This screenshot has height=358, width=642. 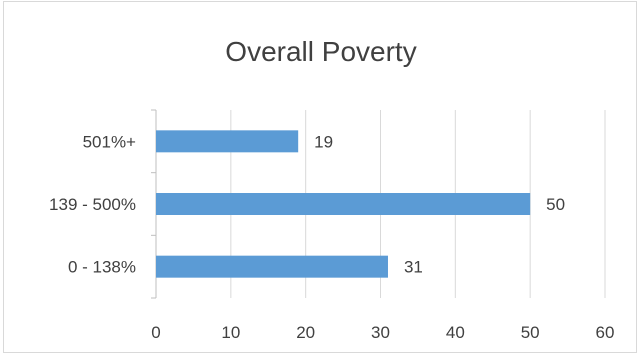 I want to click on x-tick-label: 50, so click(x=530, y=332).